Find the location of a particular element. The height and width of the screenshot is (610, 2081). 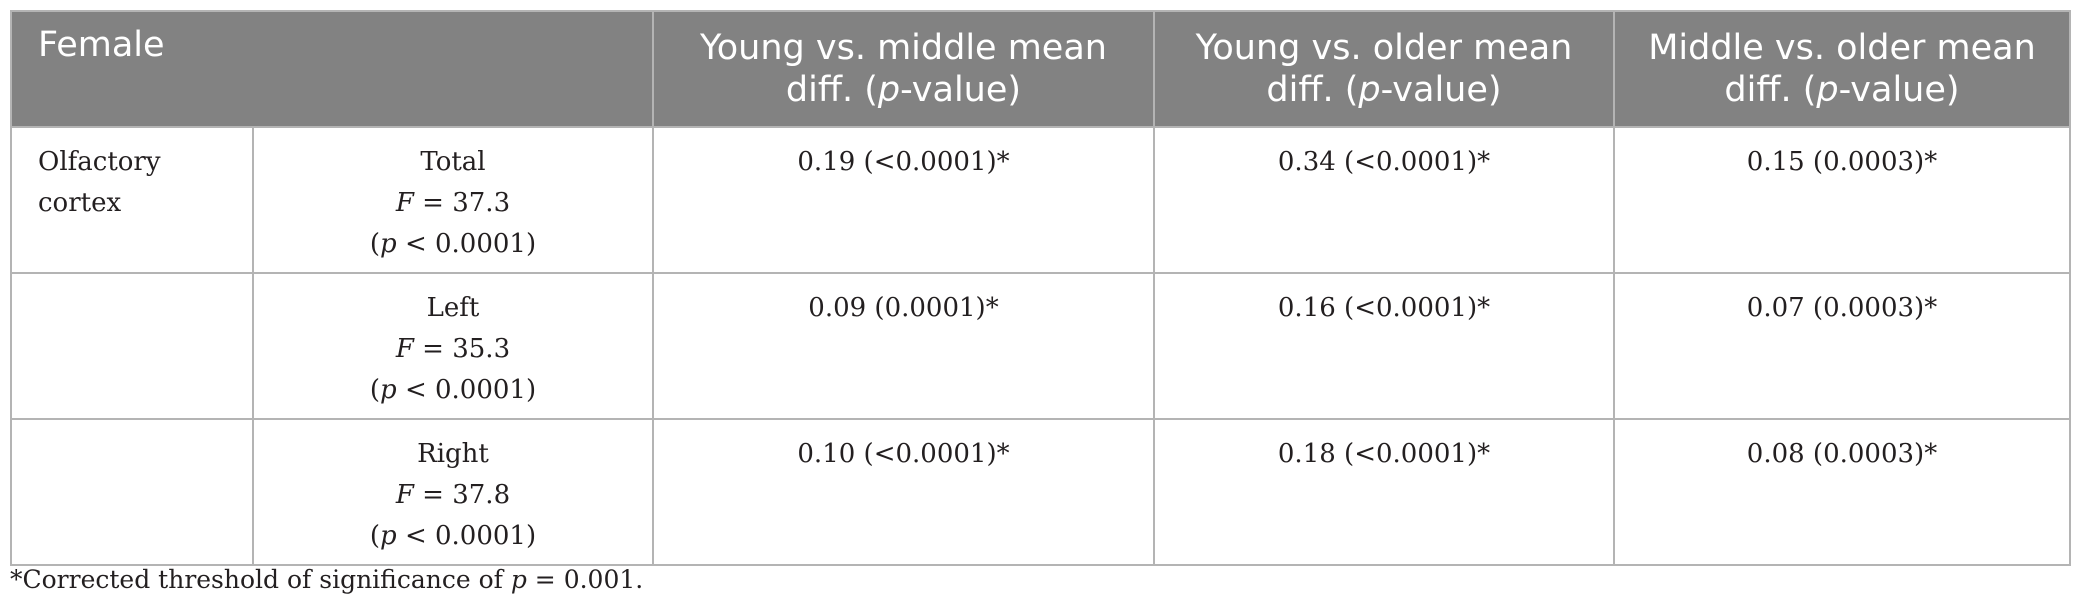

young-vs-older-cell: 0.16 (<0.0001)* is located at coordinates (1384, 346).